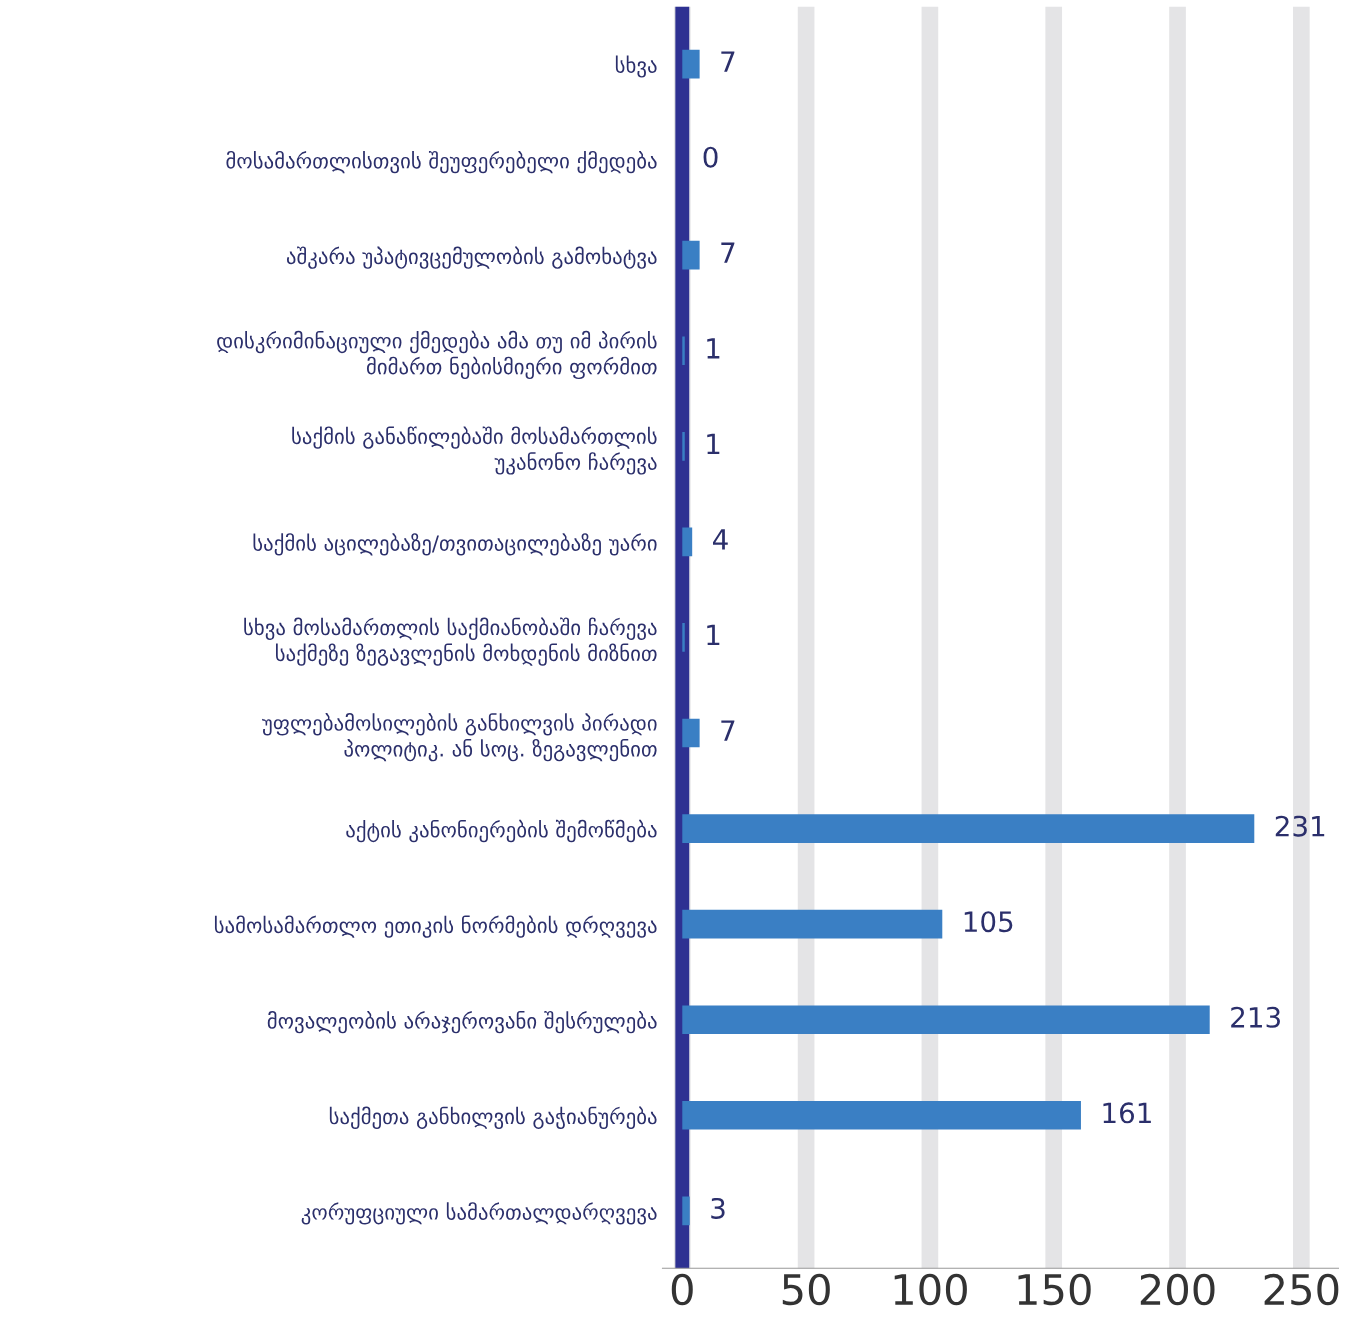 The width and height of the screenshot is (1352, 1342). What do you see at coordinates (682, 1289) in the screenshot?
I see `x-tick-label: 0` at bounding box center [682, 1289].